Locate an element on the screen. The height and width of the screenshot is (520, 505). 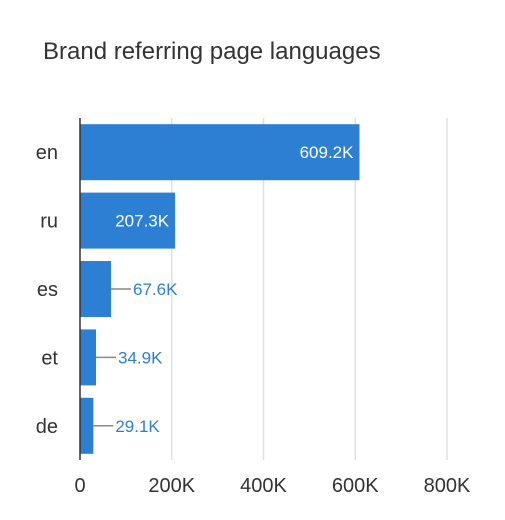
data-label-es: 67.6K is located at coordinates (155, 289).